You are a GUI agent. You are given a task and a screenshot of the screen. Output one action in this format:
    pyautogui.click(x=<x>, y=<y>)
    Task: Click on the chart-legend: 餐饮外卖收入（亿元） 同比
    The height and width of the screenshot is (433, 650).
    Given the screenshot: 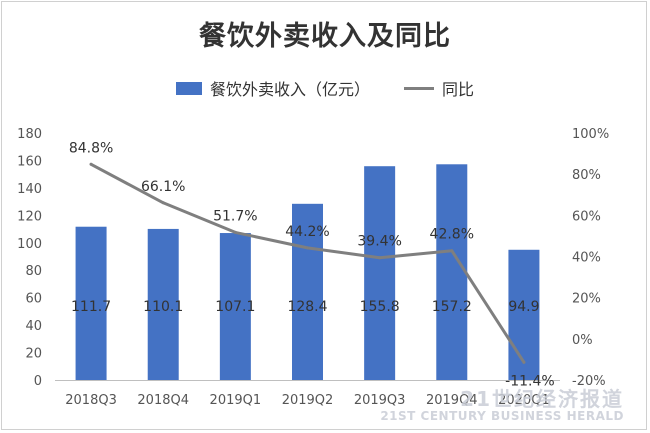 What is the action you would take?
    pyautogui.click(x=325, y=88)
    